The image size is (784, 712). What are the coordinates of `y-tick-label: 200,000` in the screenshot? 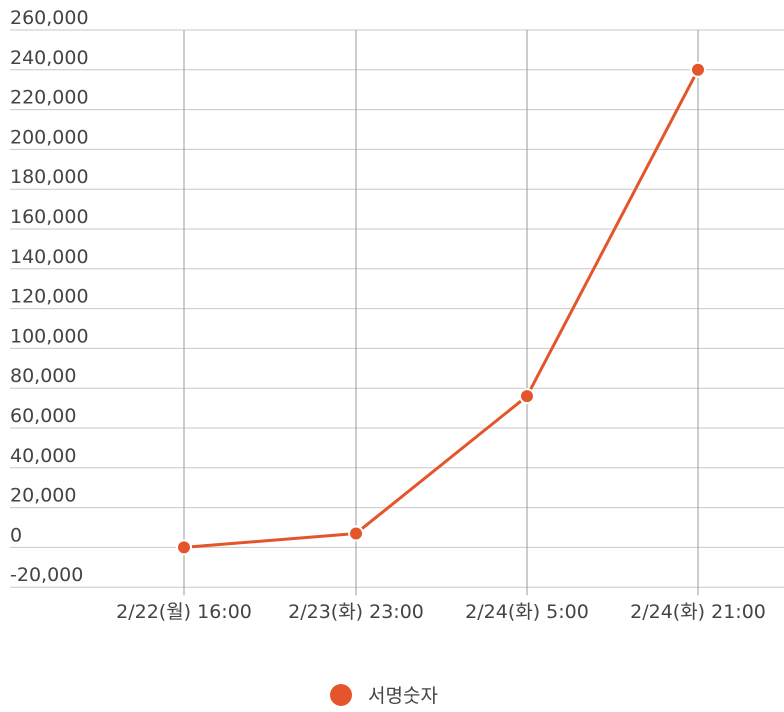 It's located at (49, 137).